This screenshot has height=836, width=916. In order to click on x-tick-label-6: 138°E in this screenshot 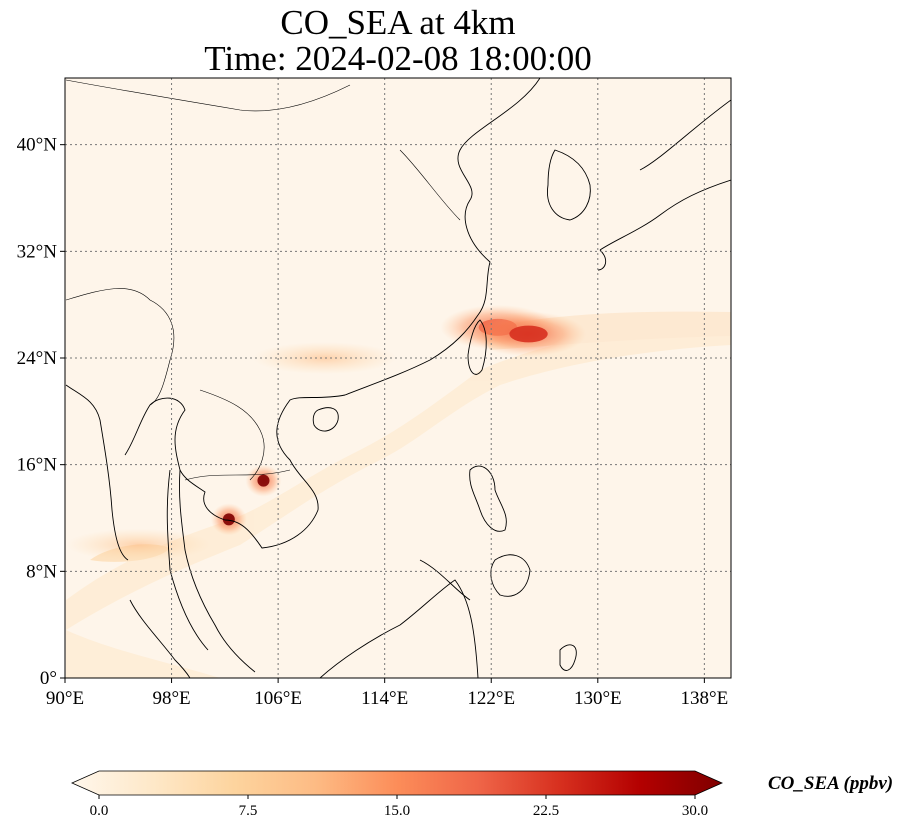, I will do `click(705, 698)`.